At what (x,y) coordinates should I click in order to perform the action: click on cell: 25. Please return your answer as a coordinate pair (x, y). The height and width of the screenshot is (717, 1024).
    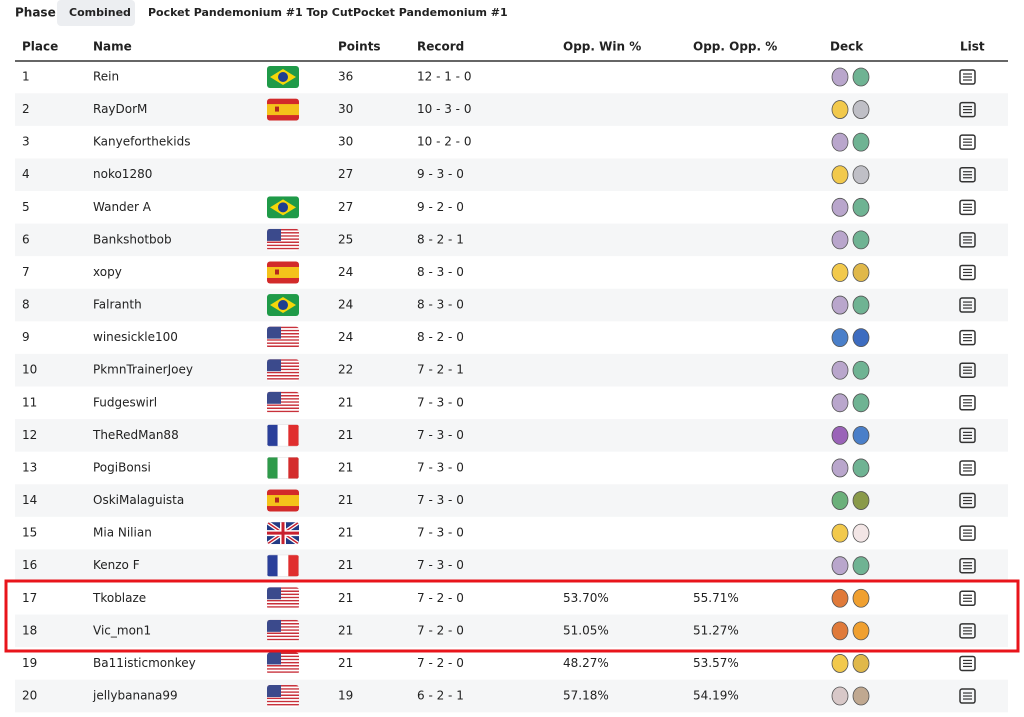
    Looking at the image, I should click on (345, 239).